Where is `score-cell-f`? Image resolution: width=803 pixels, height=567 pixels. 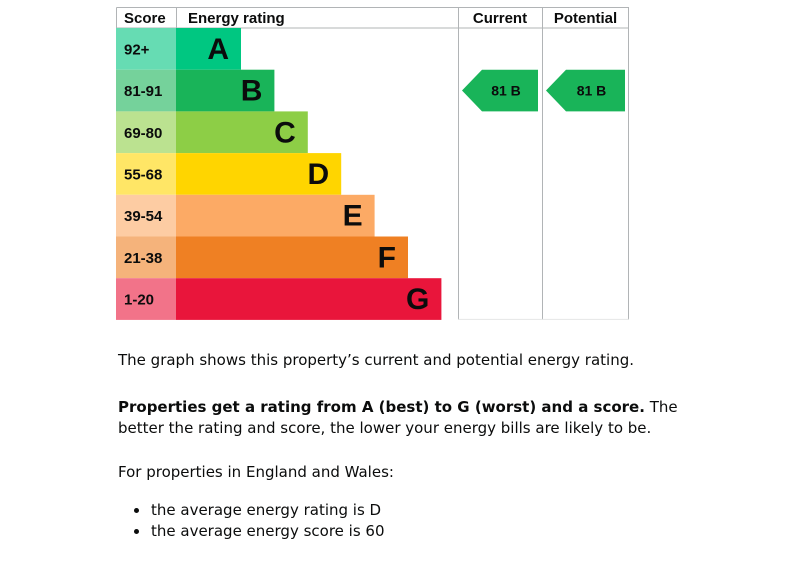 score-cell-f is located at coordinates (146, 257).